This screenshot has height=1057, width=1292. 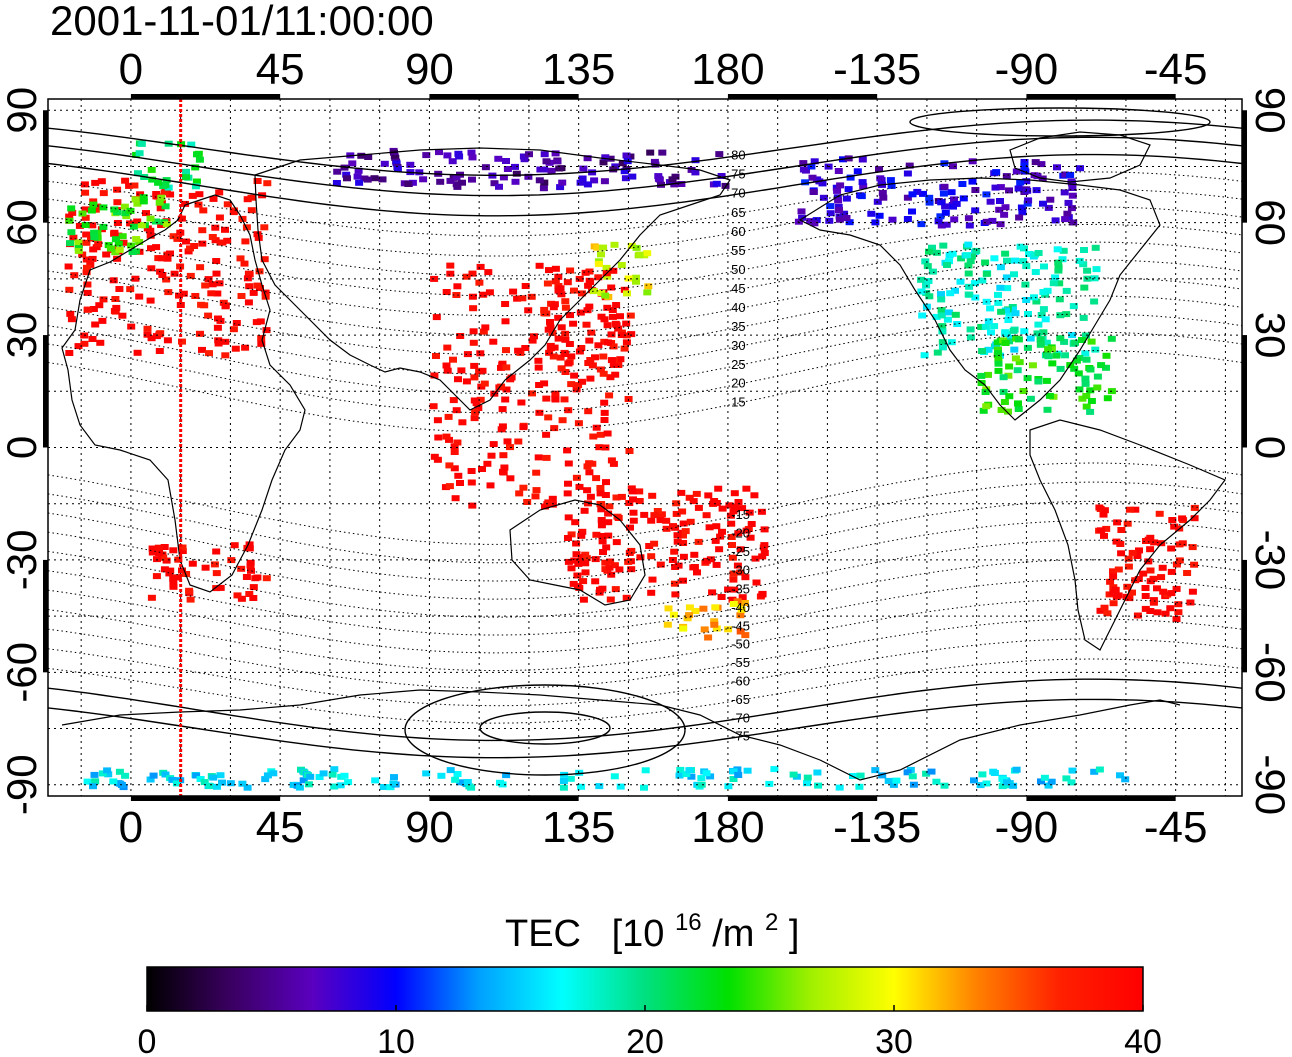 What do you see at coordinates (740, 699) in the screenshot?
I see `contour-label: -65` at bounding box center [740, 699].